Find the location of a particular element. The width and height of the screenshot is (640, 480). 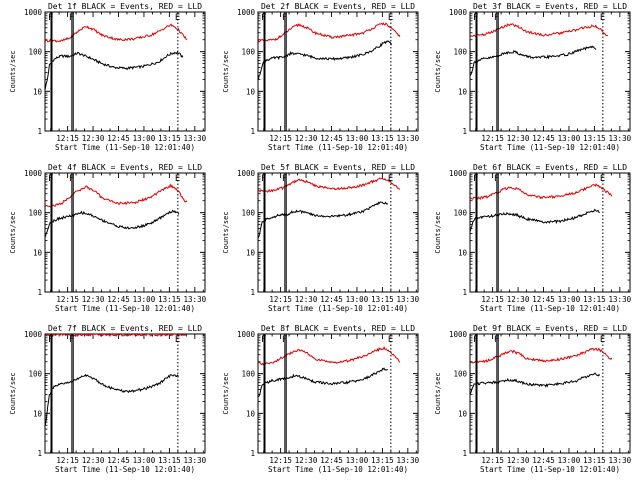

panel-title: Det 3f BLACK = Events, RED = LLD is located at coordinates (550, 6).